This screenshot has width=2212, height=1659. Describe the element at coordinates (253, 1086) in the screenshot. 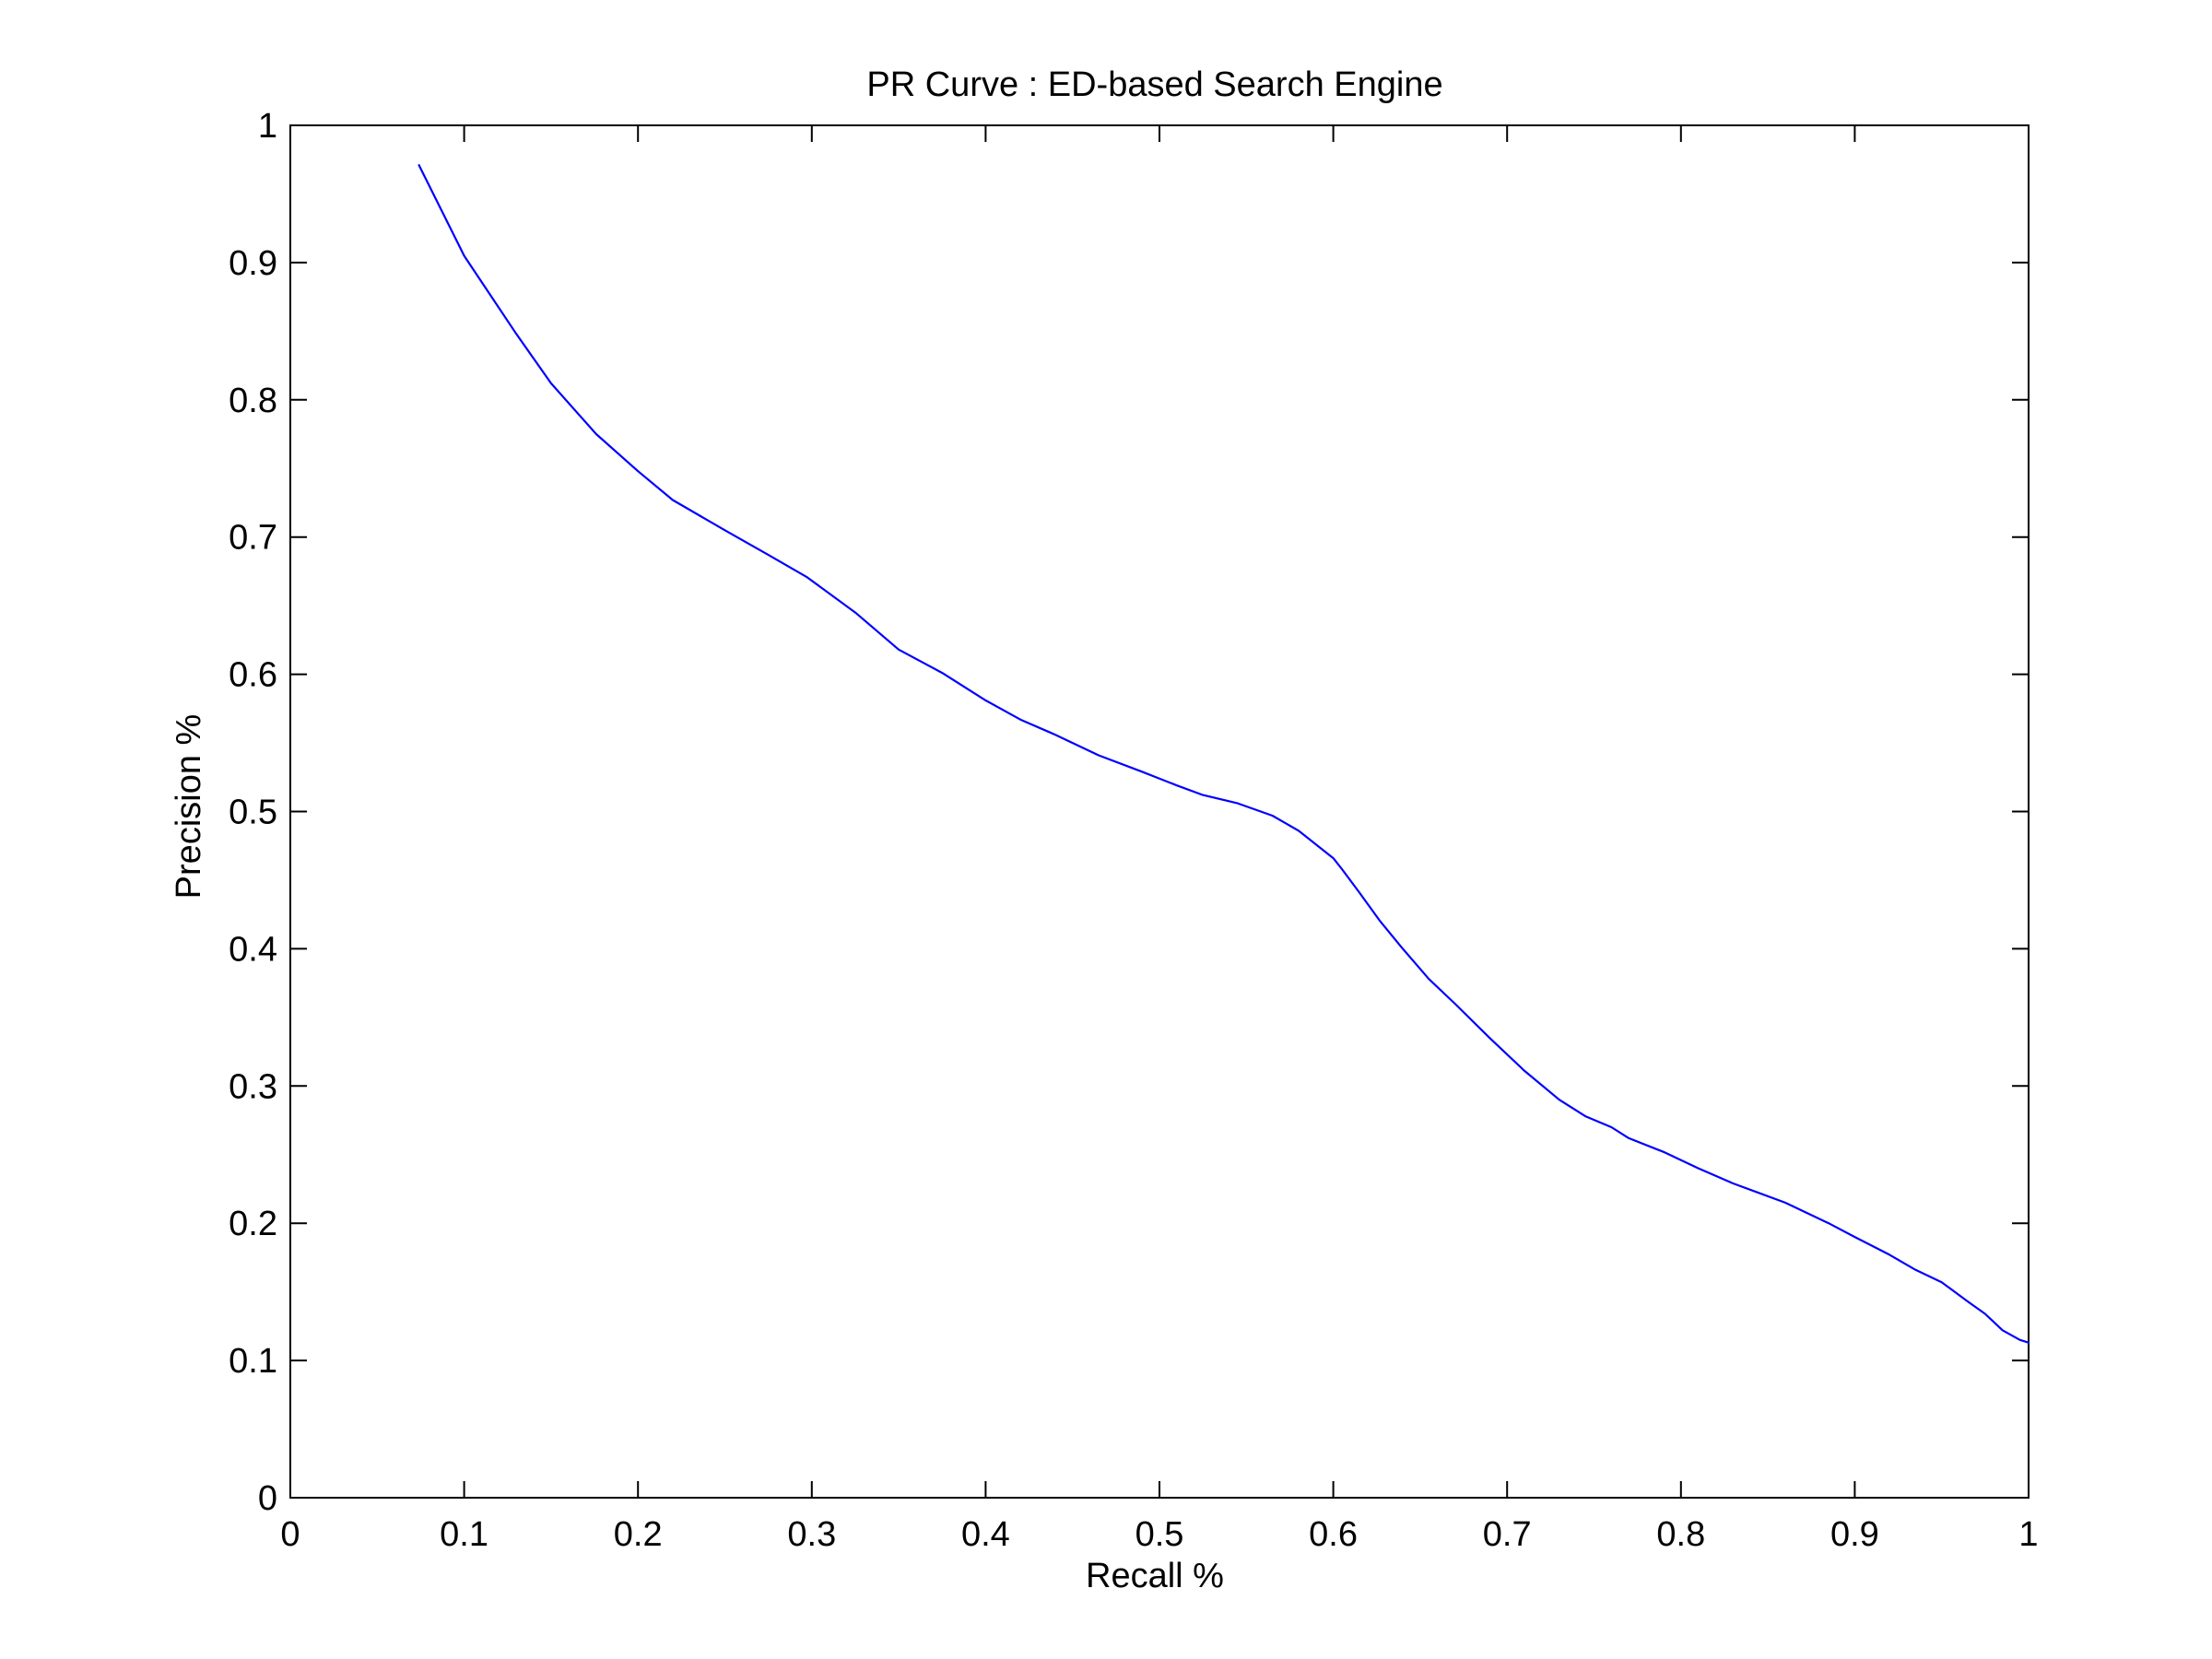

I see `y-tick-label: 0.3` at that location.